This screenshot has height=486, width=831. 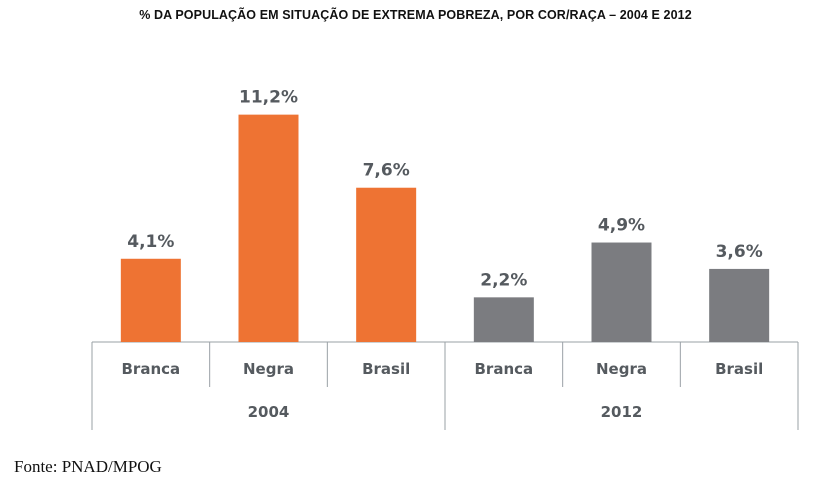 I want to click on value-label: 11,2%, so click(x=268, y=98).